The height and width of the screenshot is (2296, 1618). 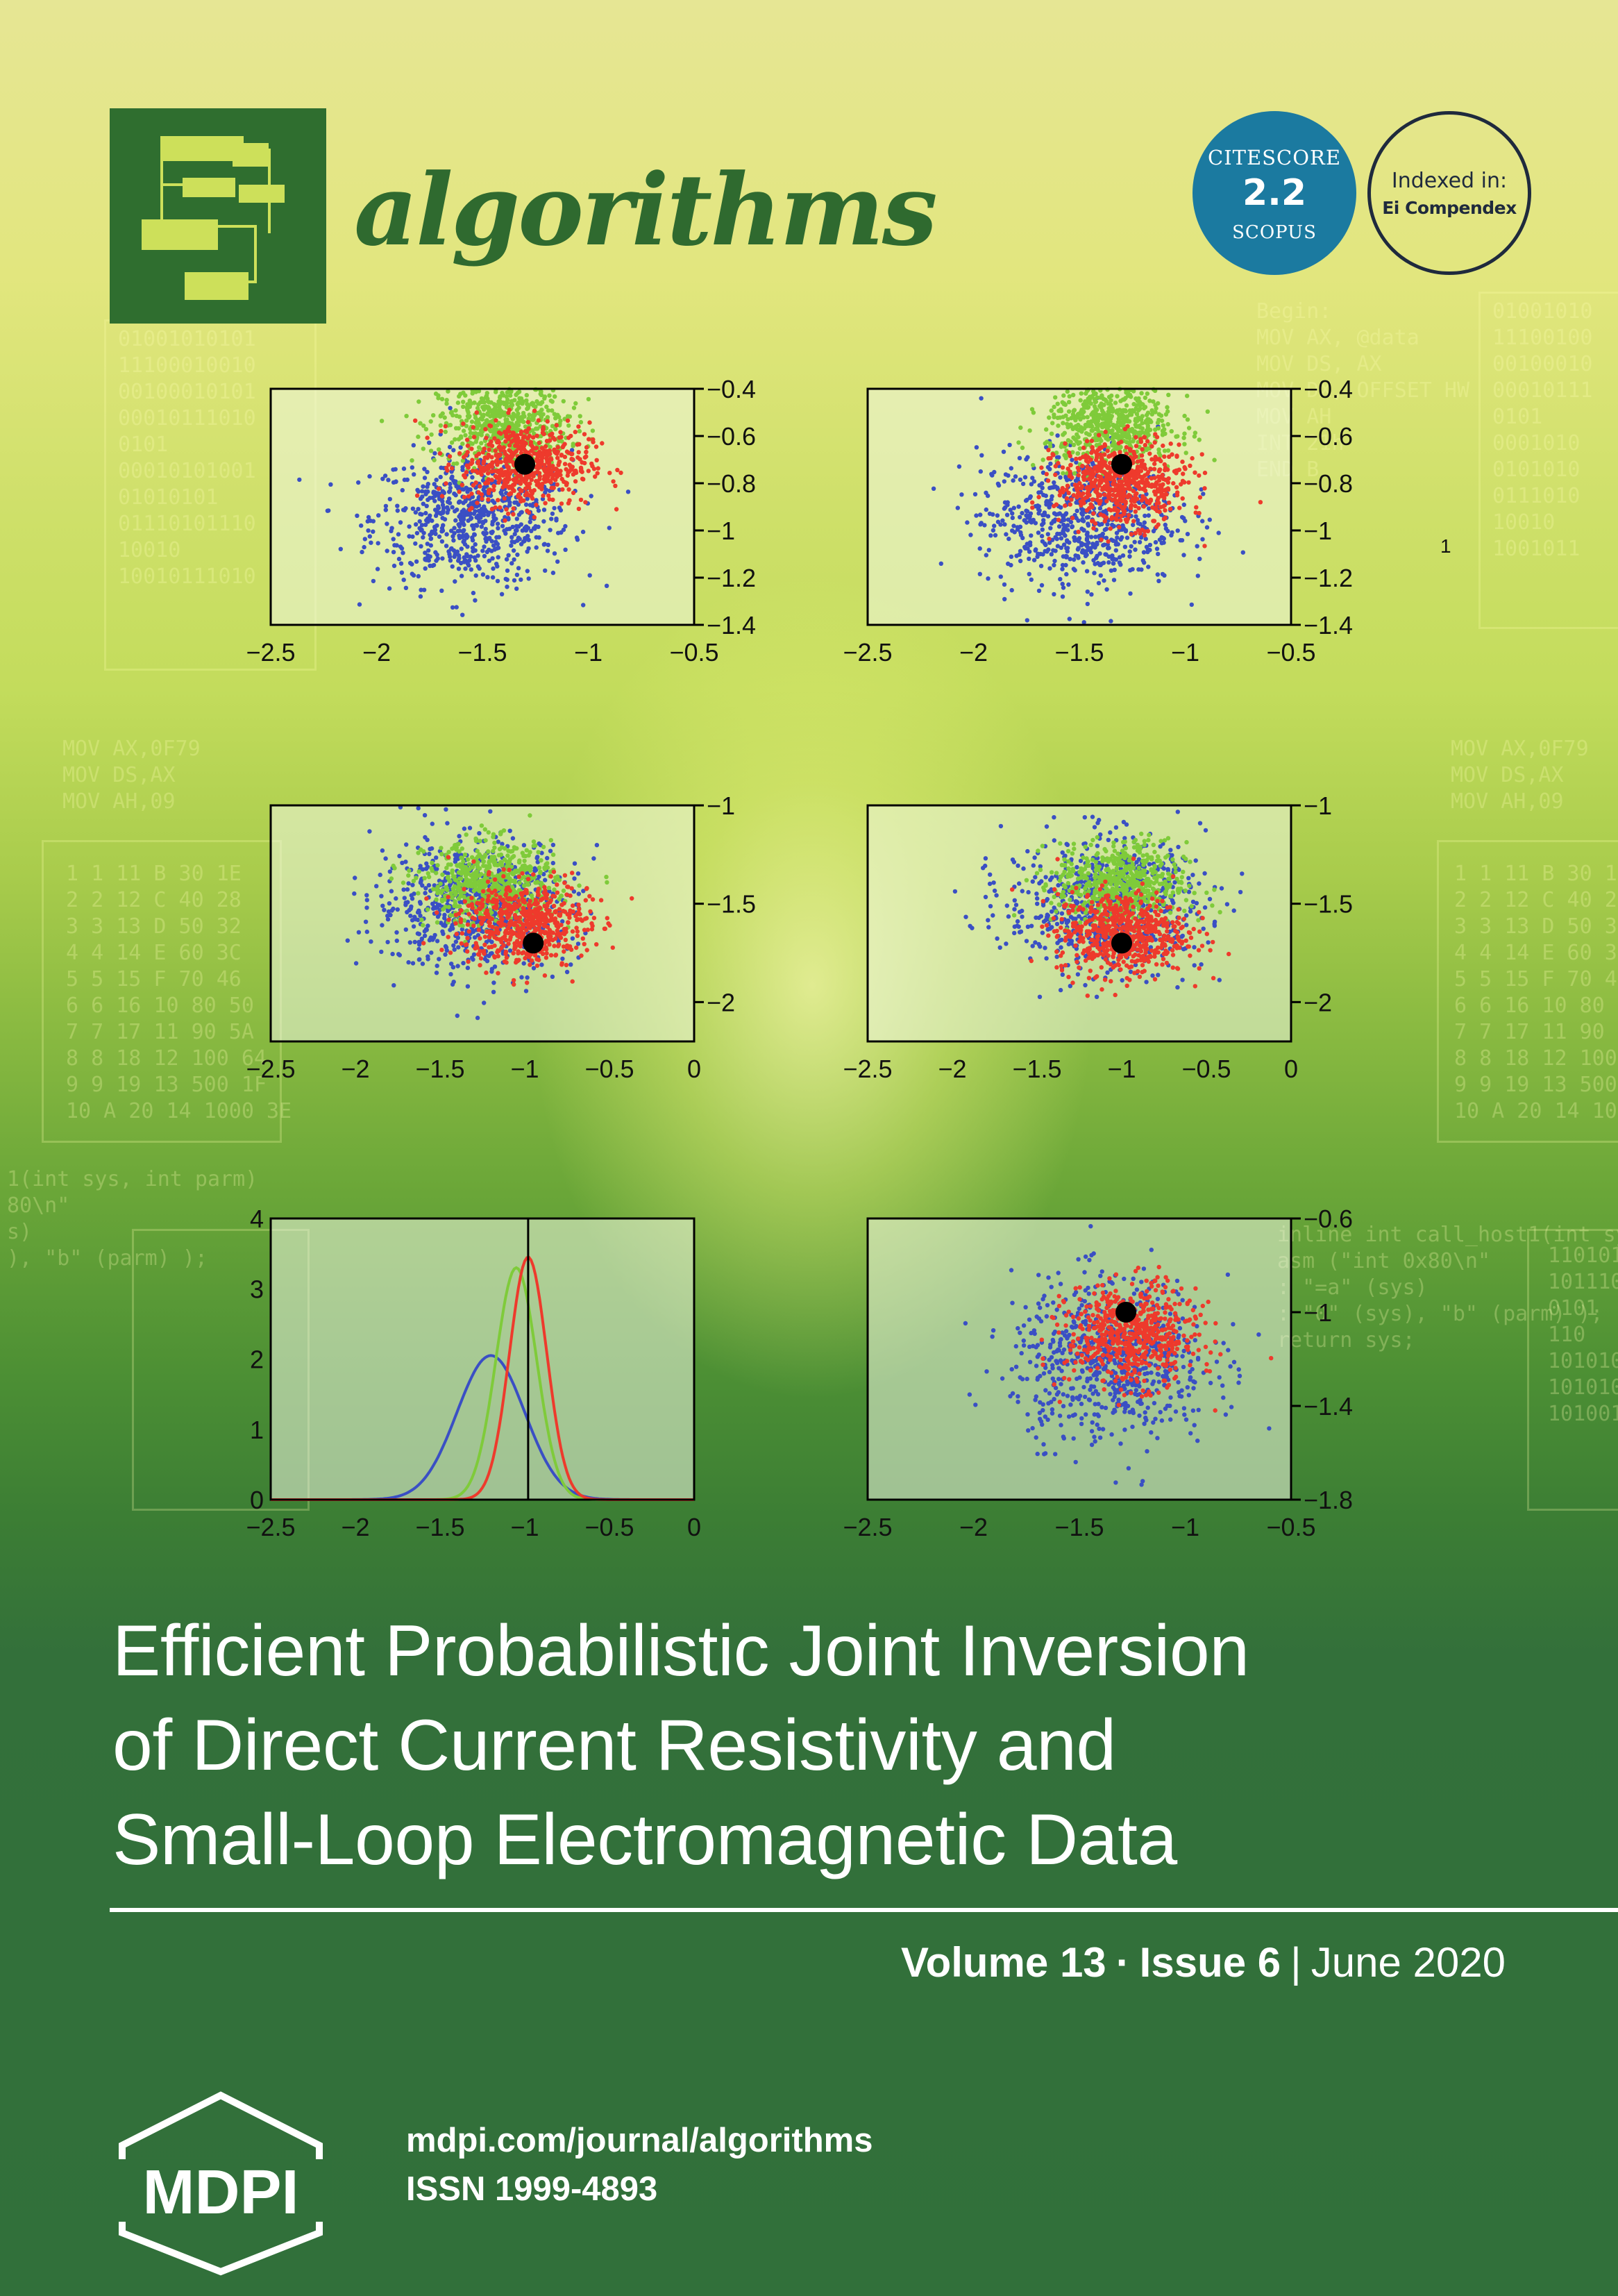 What do you see at coordinates (731, 389) in the screenshot?
I see `y-tick-label: −0.4` at bounding box center [731, 389].